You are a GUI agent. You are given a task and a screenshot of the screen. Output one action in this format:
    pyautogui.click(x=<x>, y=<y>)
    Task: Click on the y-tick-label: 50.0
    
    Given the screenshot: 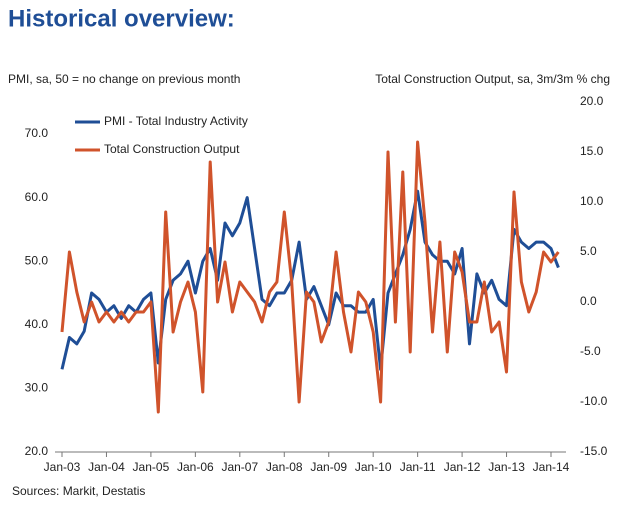 What is the action you would take?
    pyautogui.click(x=37, y=260)
    